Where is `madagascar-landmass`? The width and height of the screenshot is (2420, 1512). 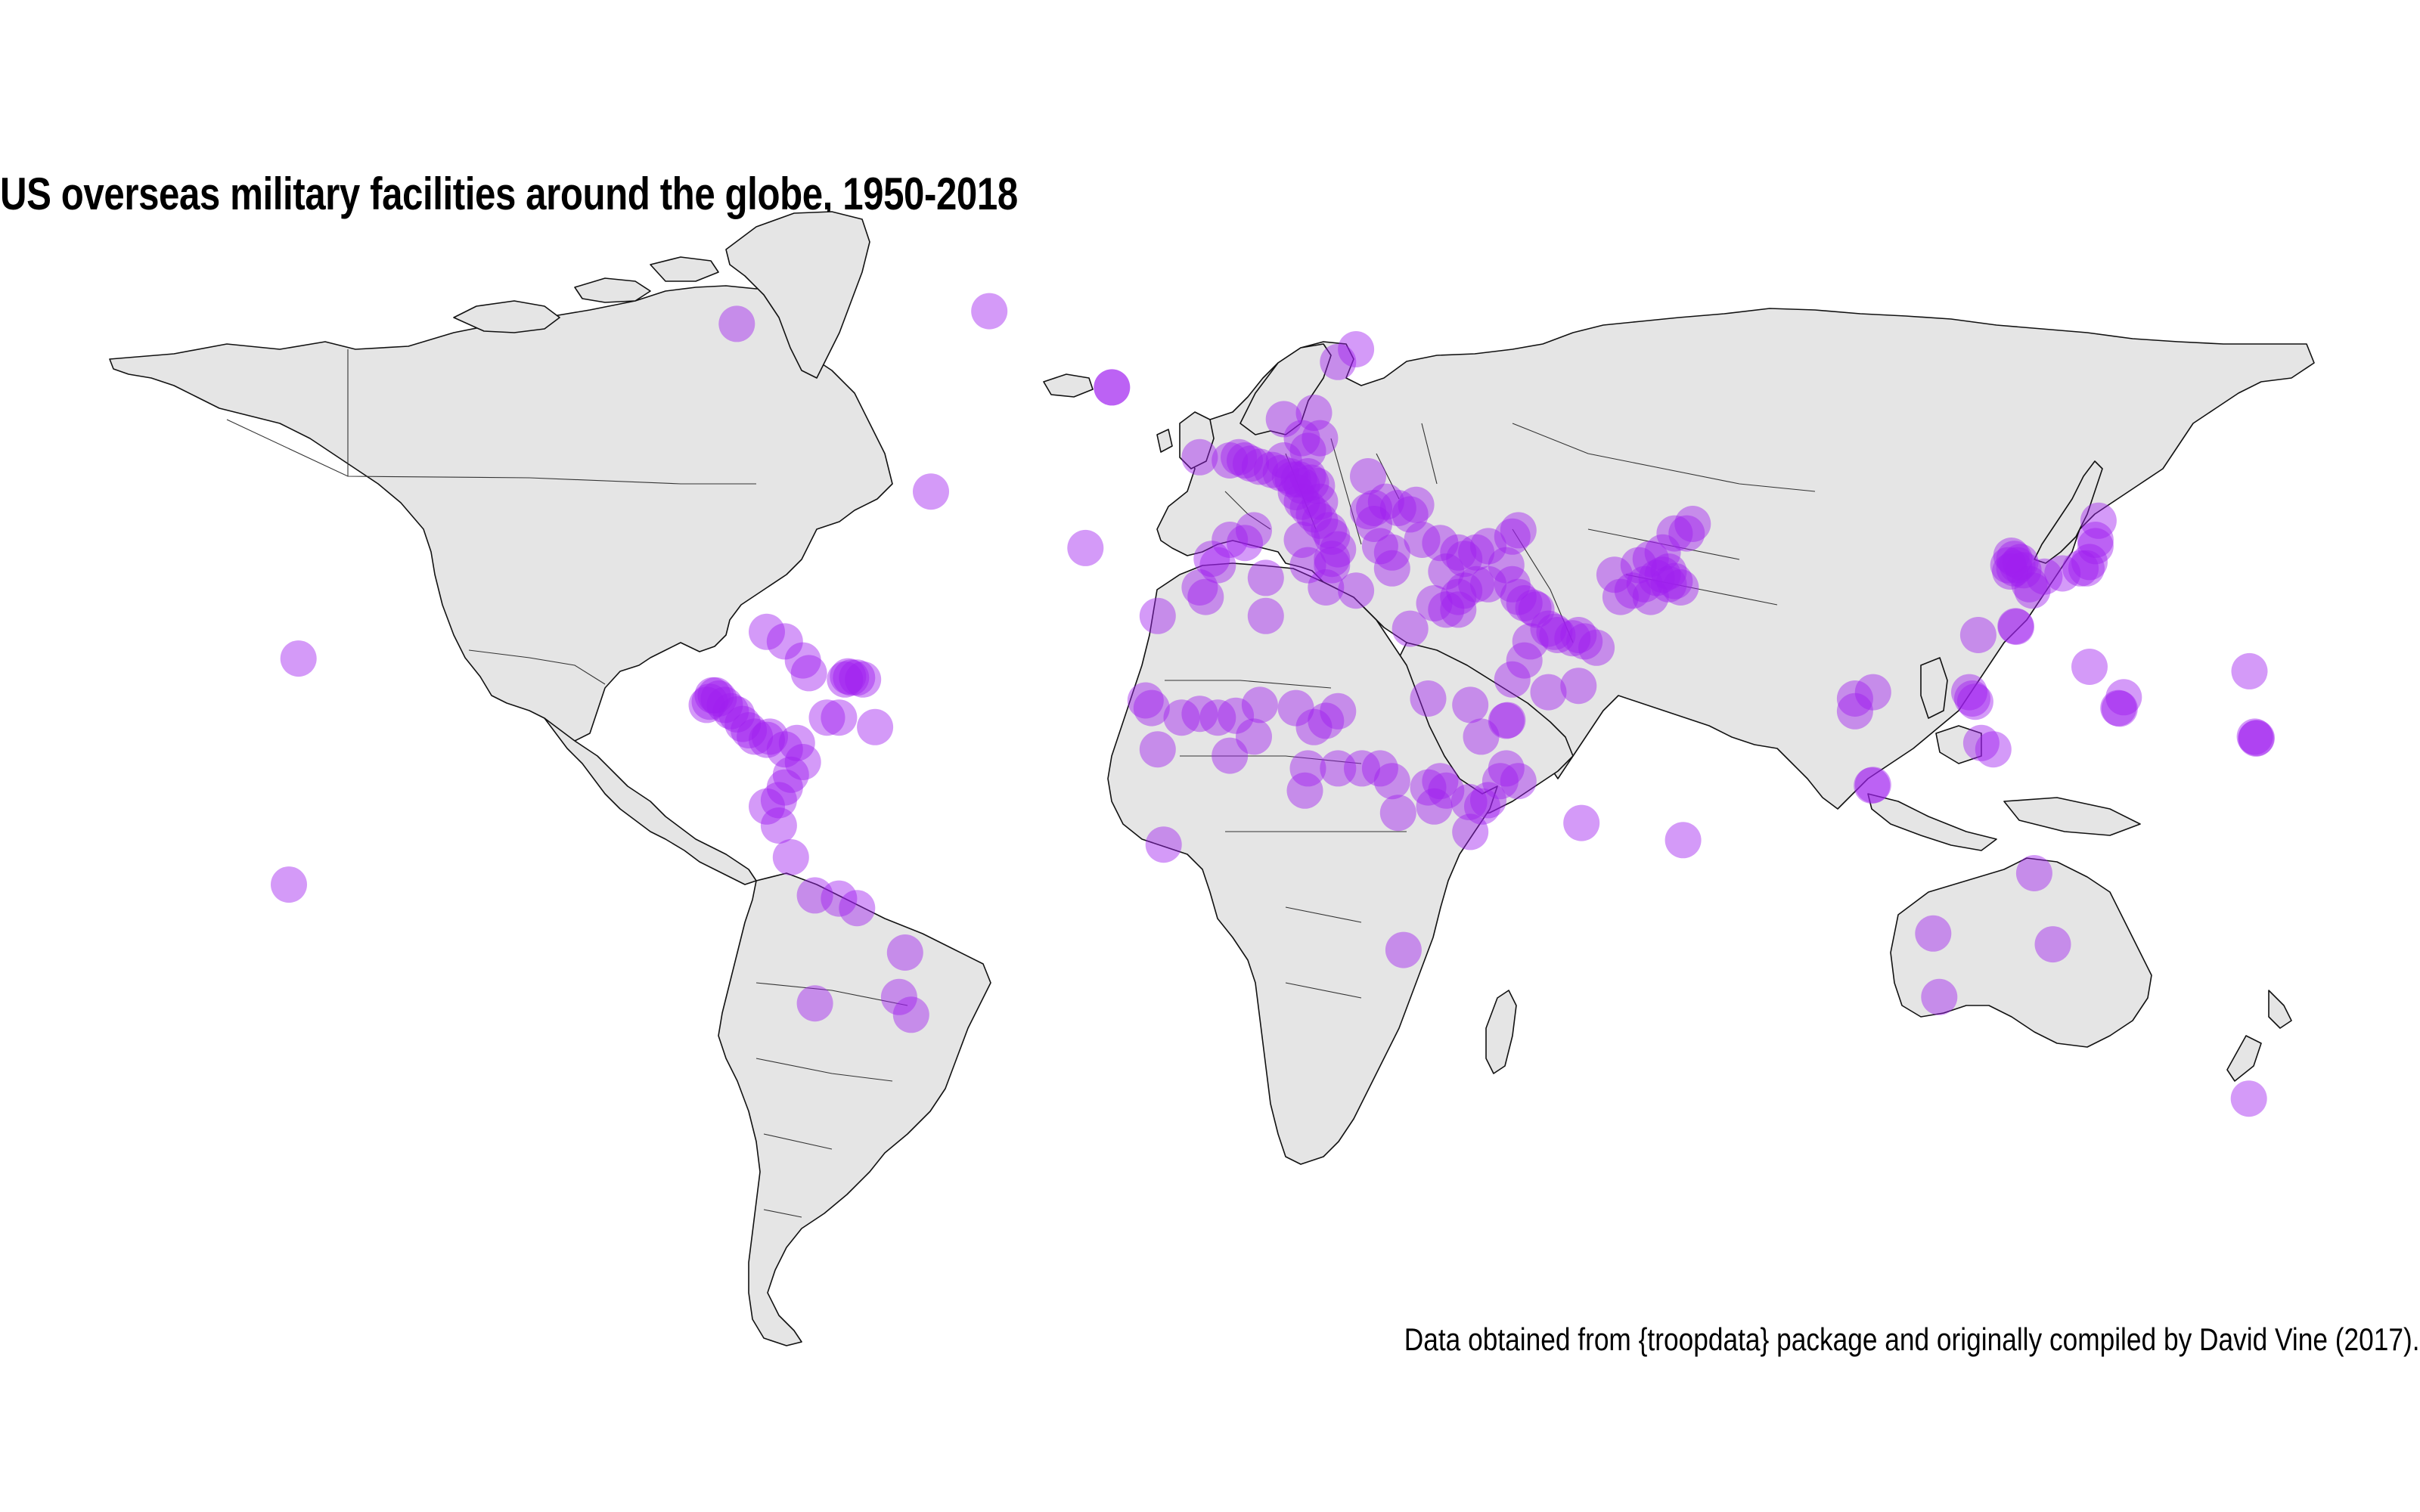
madagascar-landmass is located at coordinates (1501, 1032).